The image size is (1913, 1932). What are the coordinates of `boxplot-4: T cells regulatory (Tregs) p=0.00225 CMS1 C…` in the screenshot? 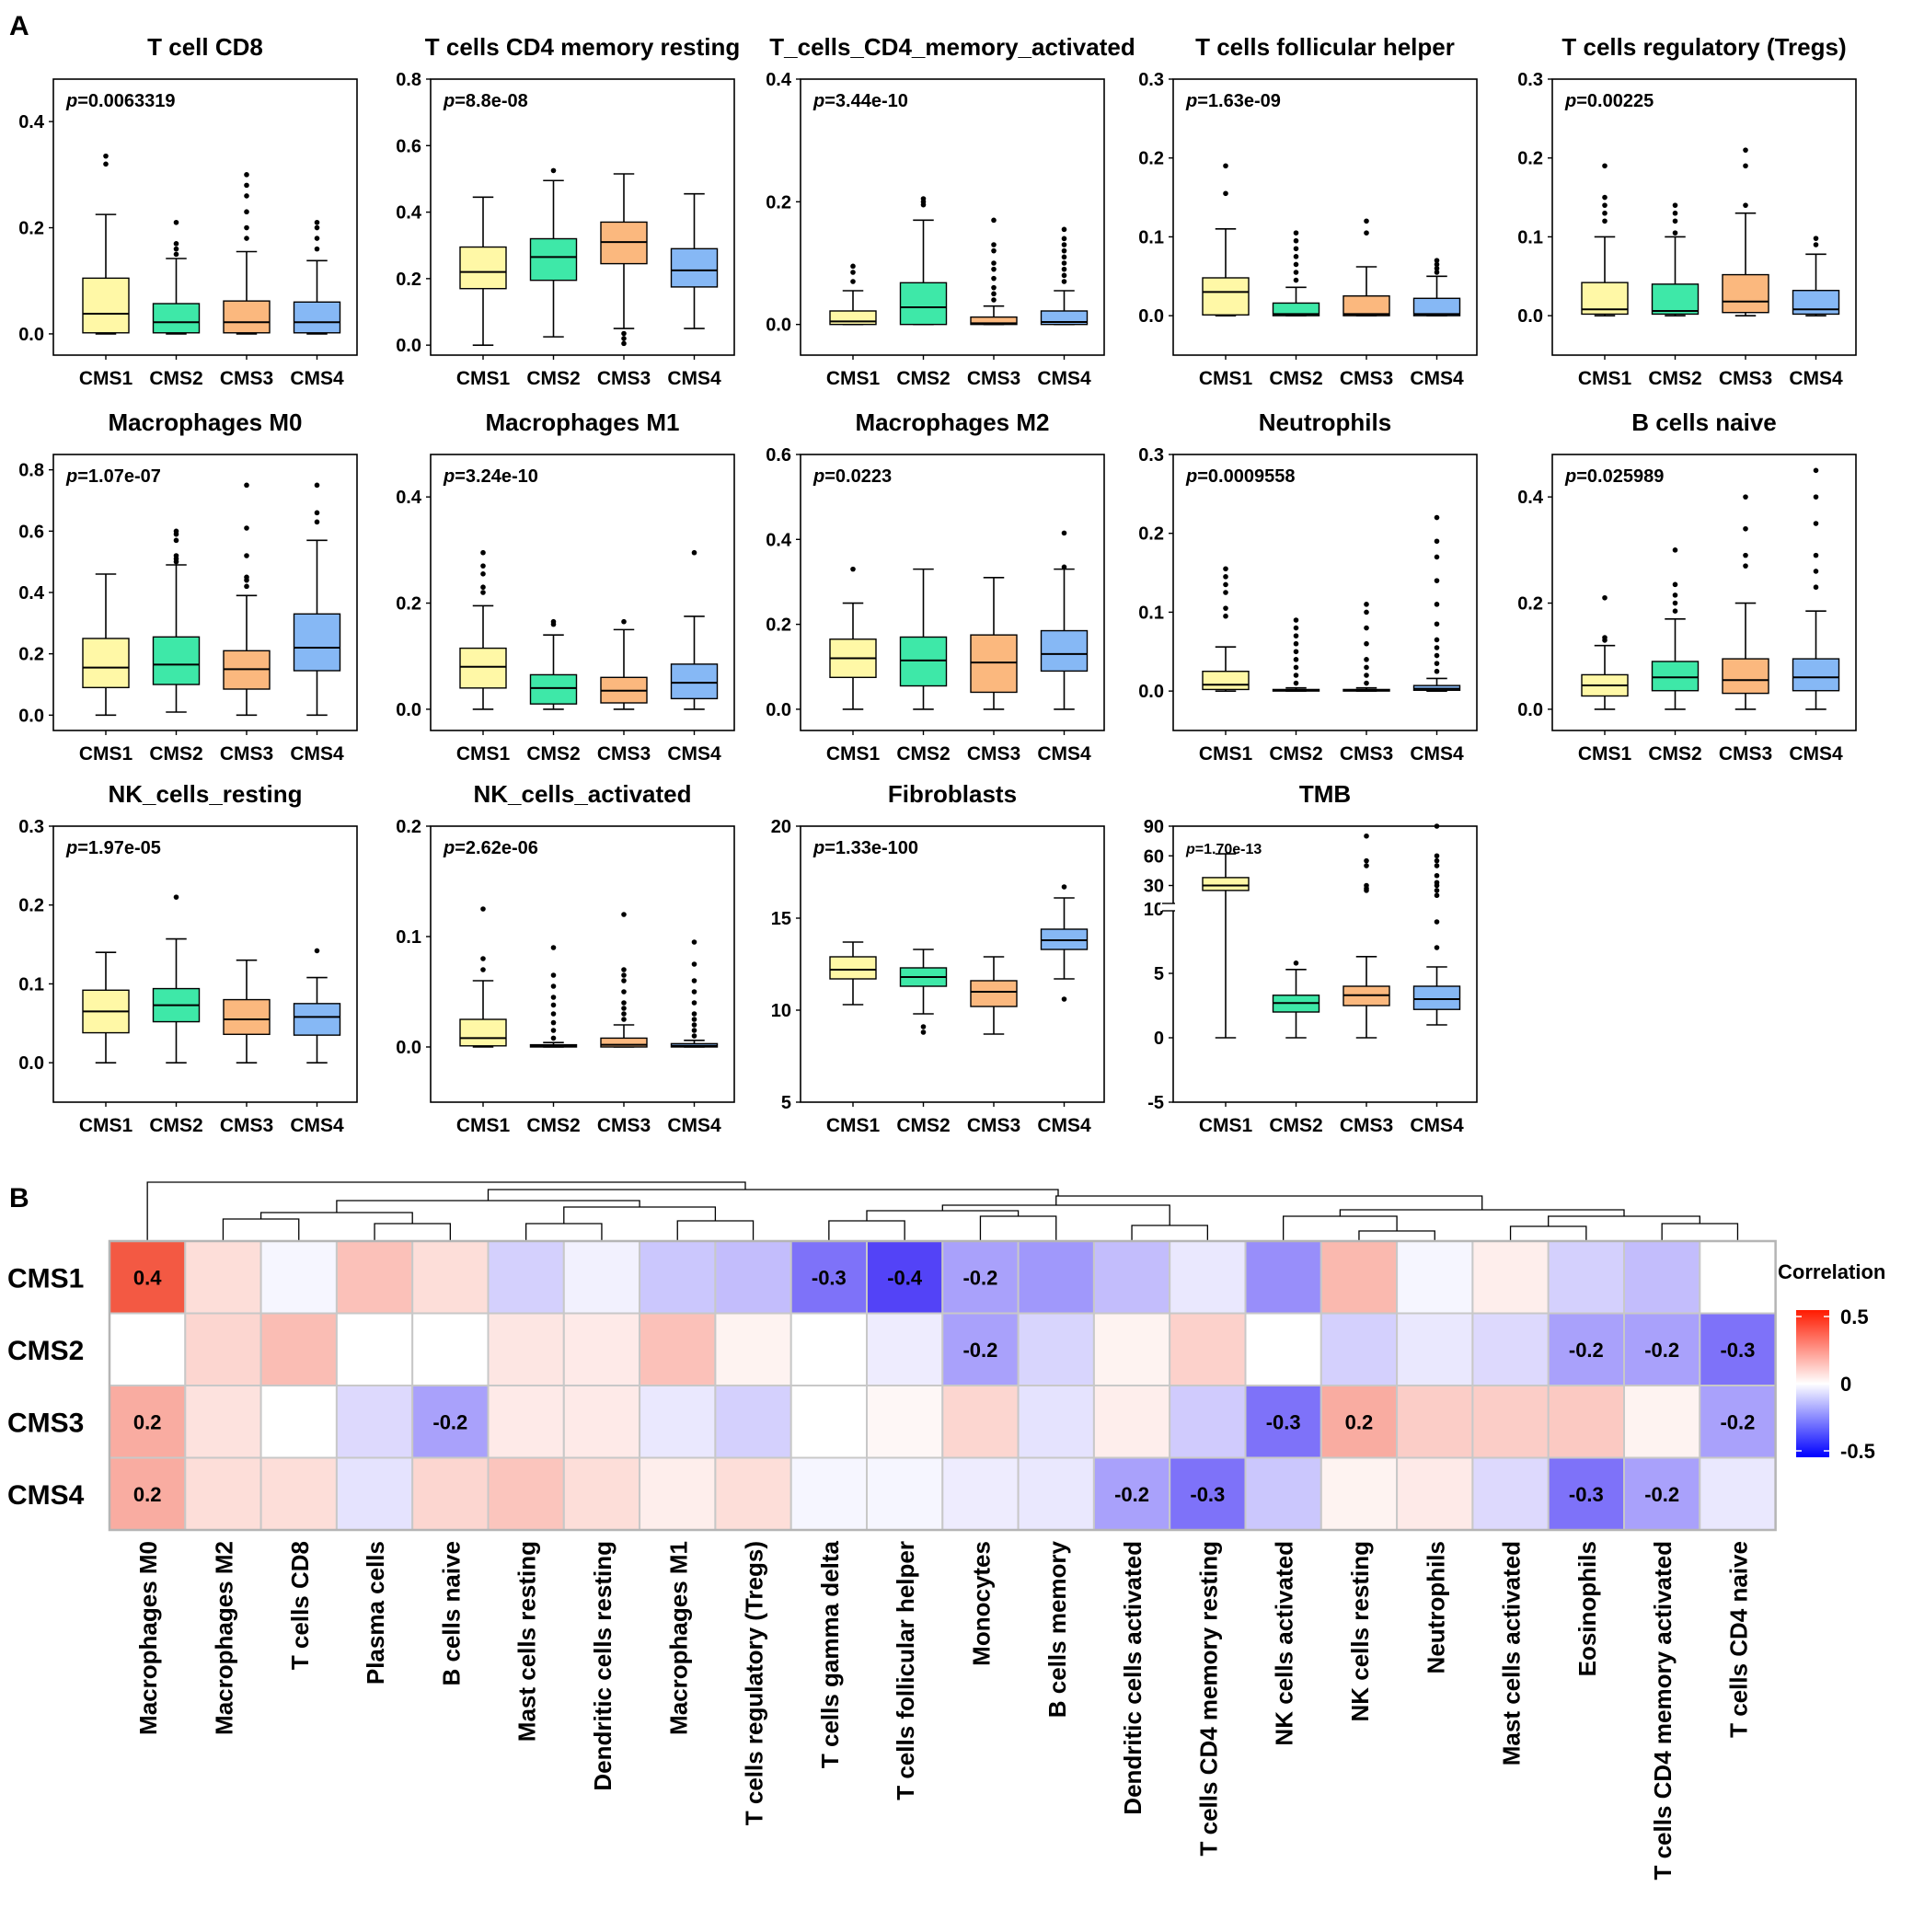 It's located at (1687, 211).